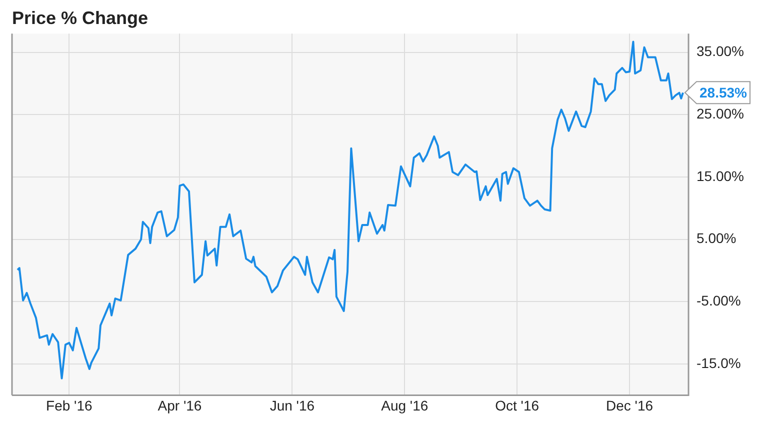 The width and height of the screenshot is (764, 432). What do you see at coordinates (716, 238) in the screenshot?
I see `y-tick-label: 5.00%` at bounding box center [716, 238].